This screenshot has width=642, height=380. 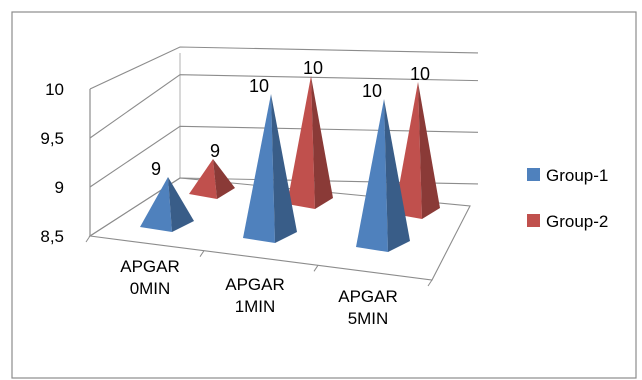 I want to click on chart-walls, so click(x=135, y=144).